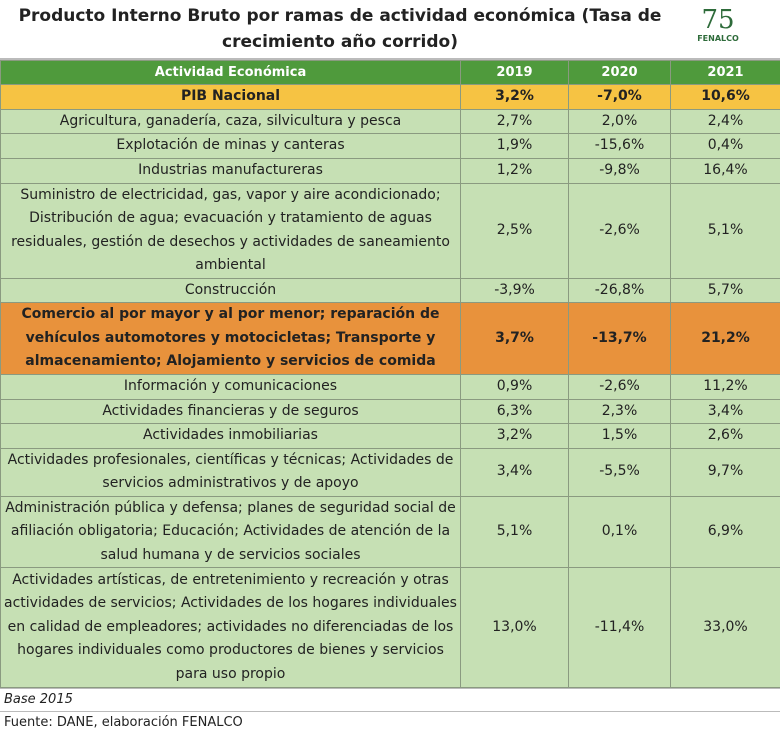 The image size is (780, 734). What do you see at coordinates (515, 339) in the screenshot?
I see `table-cell: 3,7%` at bounding box center [515, 339].